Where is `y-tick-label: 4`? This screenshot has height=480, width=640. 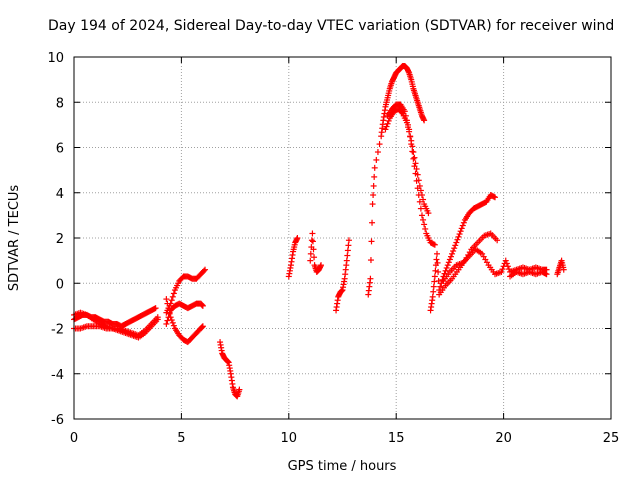
y-tick-label: 4 is located at coordinates (60, 194).